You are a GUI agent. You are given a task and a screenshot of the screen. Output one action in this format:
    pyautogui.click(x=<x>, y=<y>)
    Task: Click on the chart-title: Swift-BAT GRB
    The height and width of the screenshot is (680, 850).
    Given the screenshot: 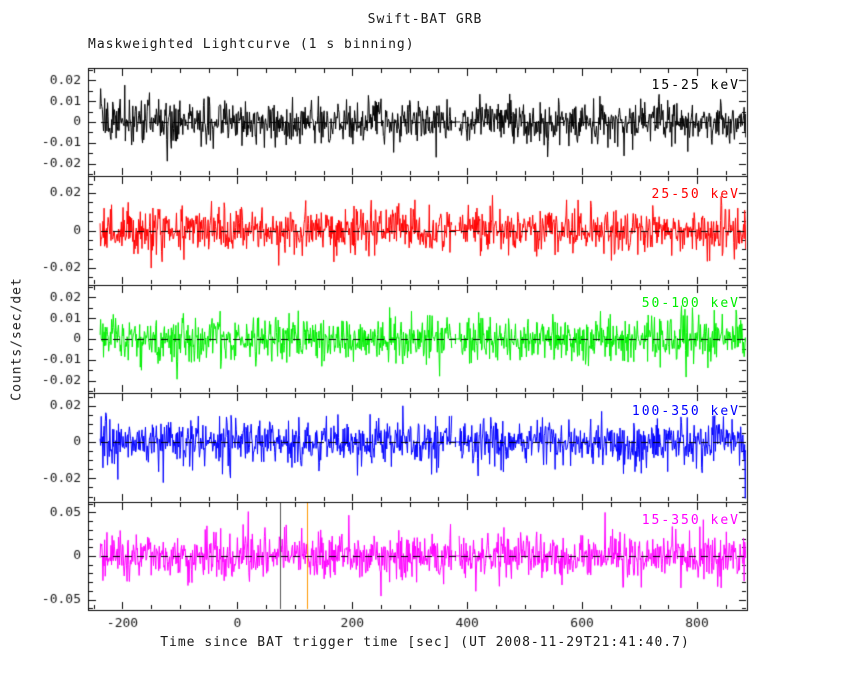 What is the action you would take?
    pyautogui.click(x=425, y=19)
    